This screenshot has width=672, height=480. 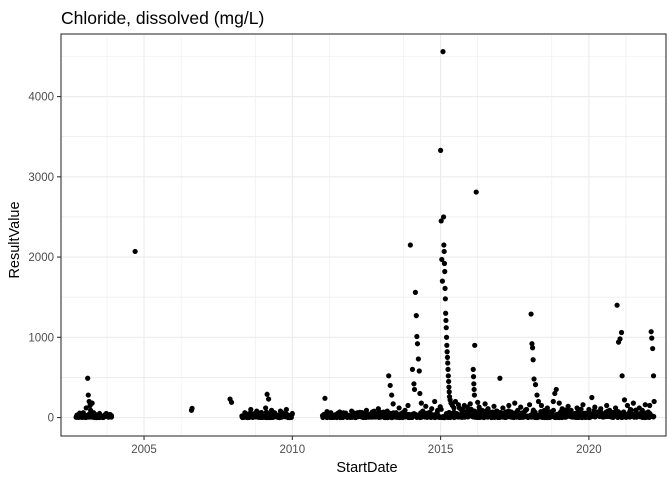 What do you see at coordinates (41, 178) in the screenshot?
I see `y-tick-label: 3000` at bounding box center [41, 178].